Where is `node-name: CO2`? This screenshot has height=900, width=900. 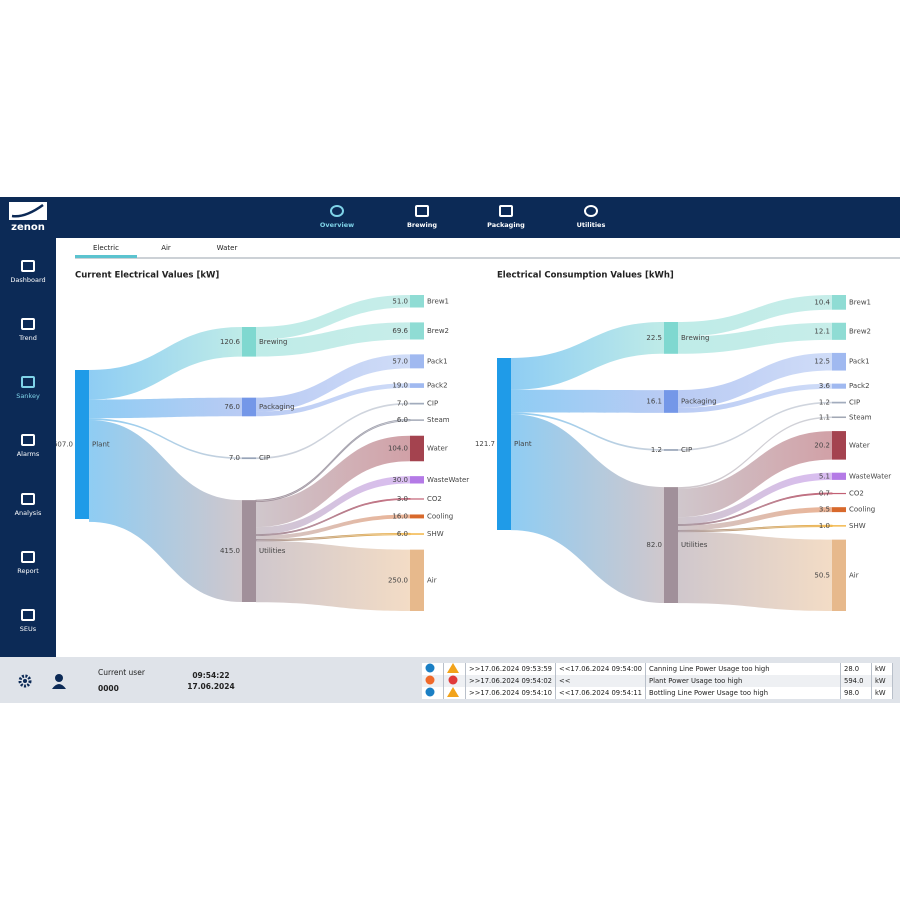
node-name: CO2 is located at coordinates (856, 494).